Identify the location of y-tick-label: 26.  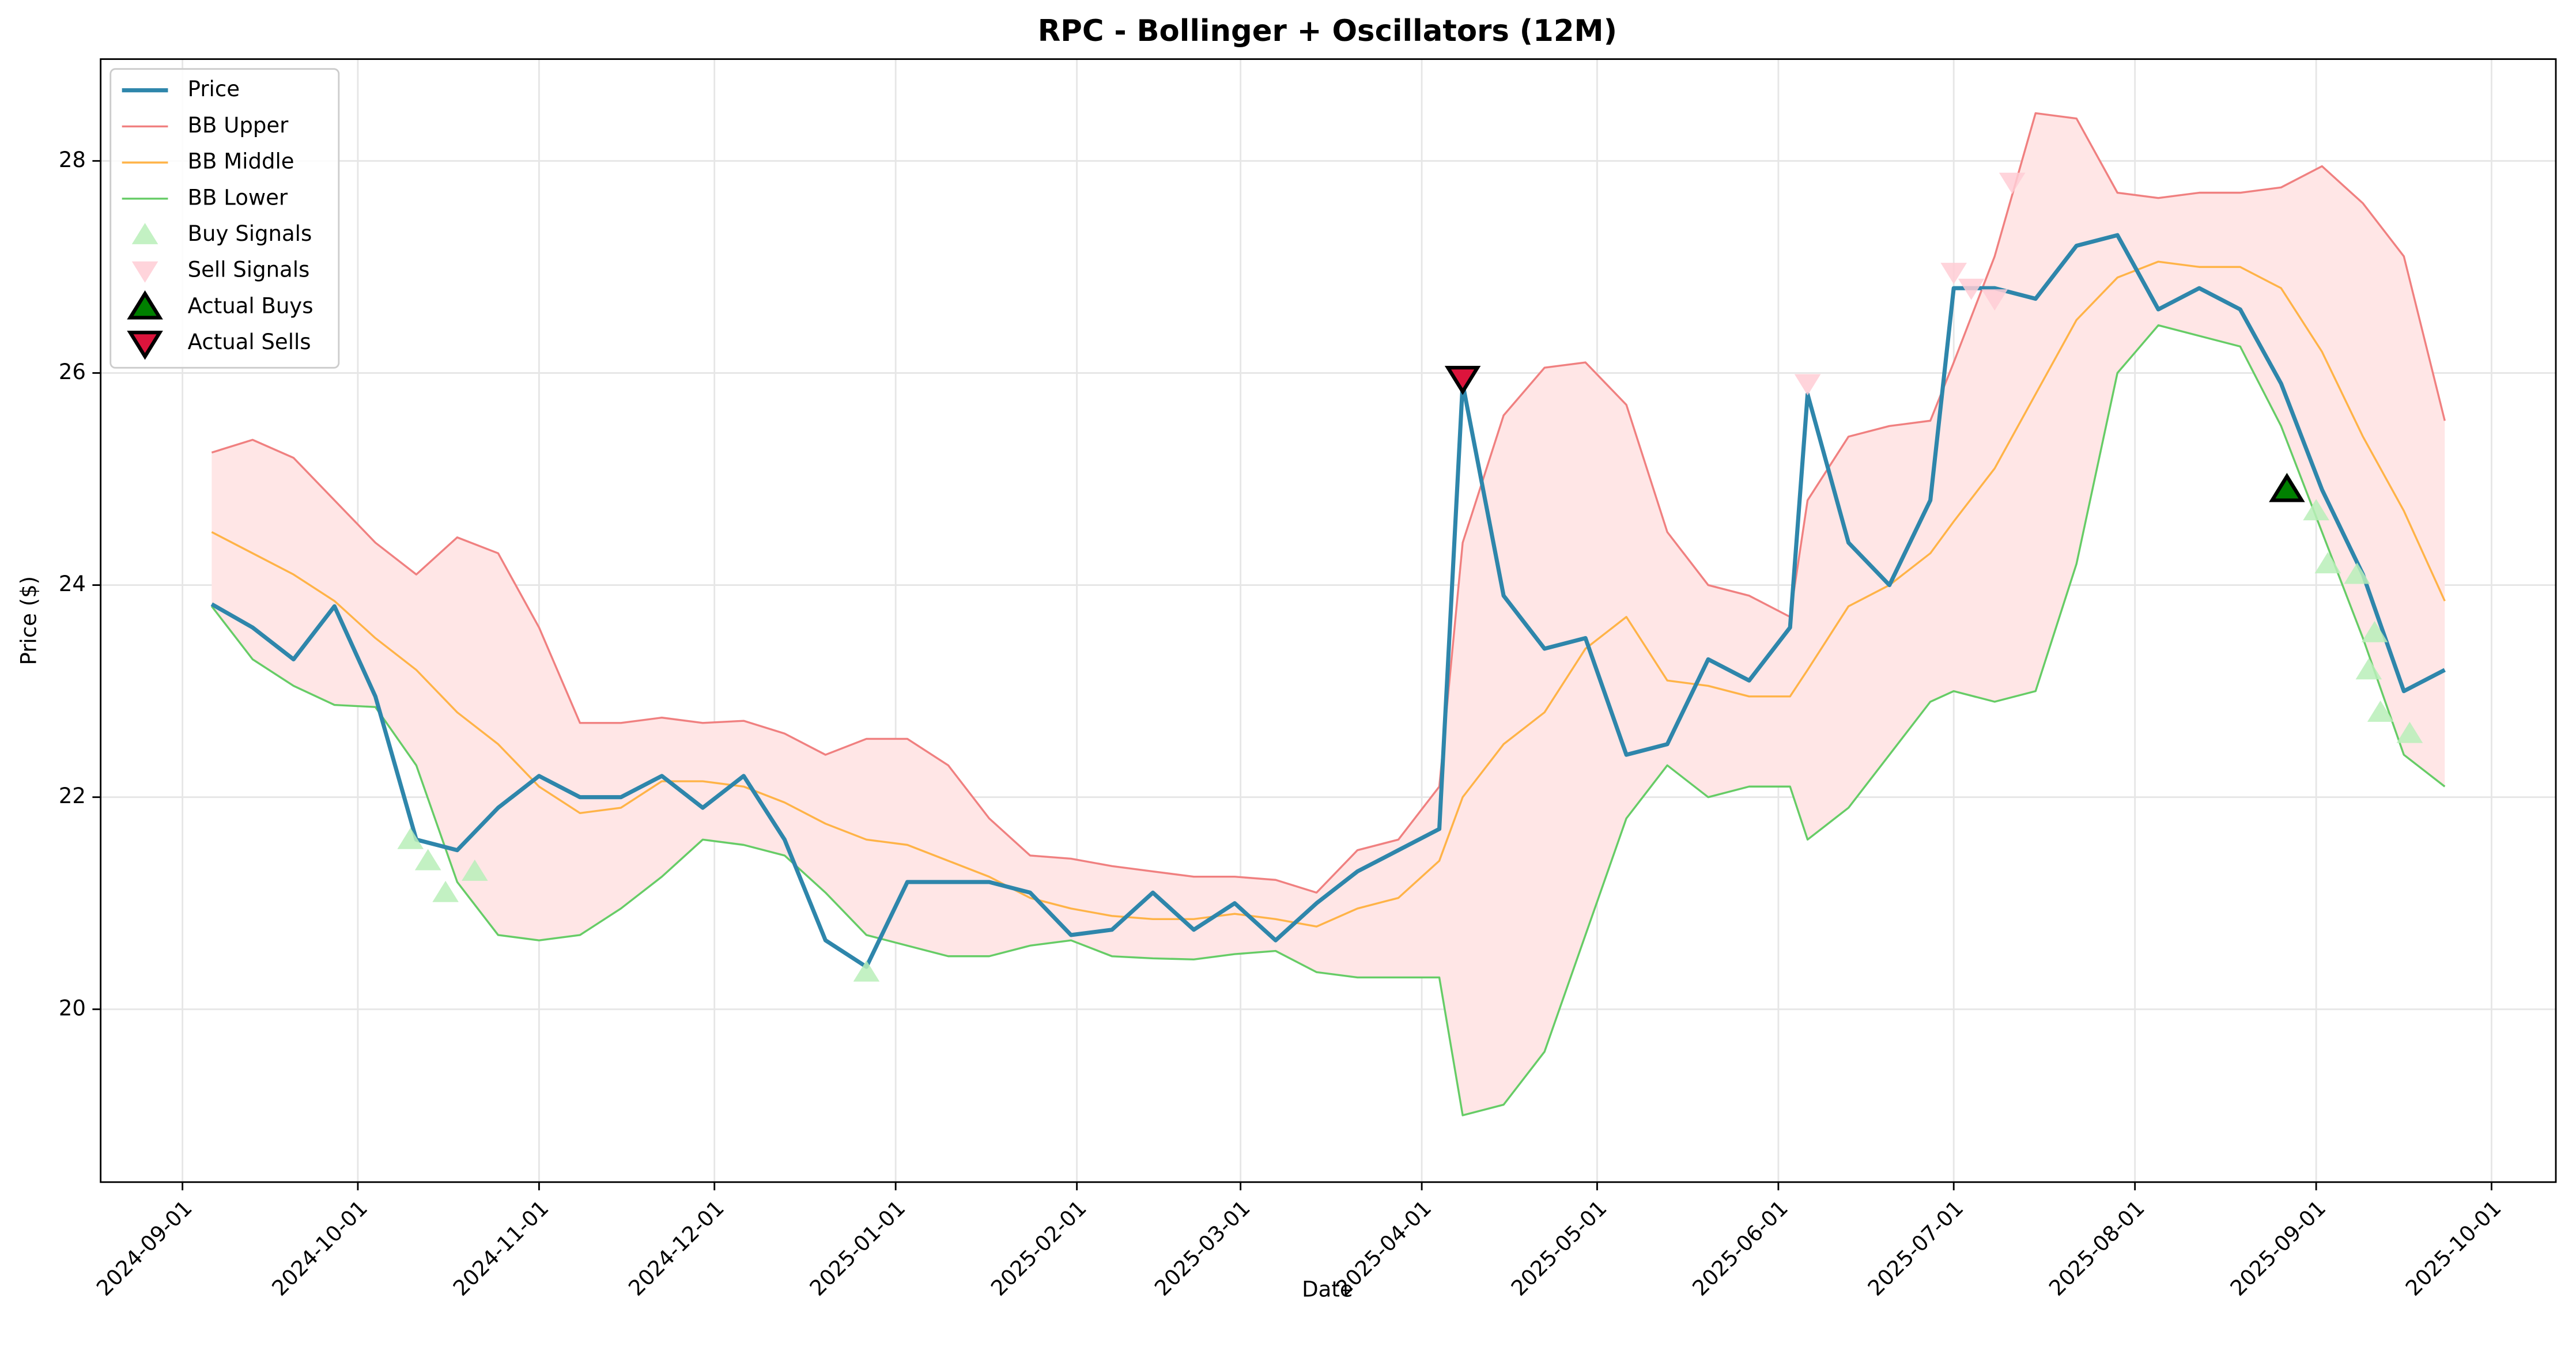
(72, 372).